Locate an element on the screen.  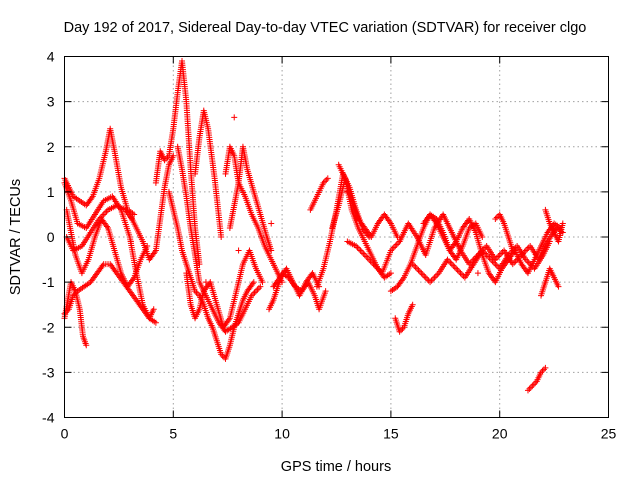
y-tick-label: 0 is located at coordinates (51, 237).